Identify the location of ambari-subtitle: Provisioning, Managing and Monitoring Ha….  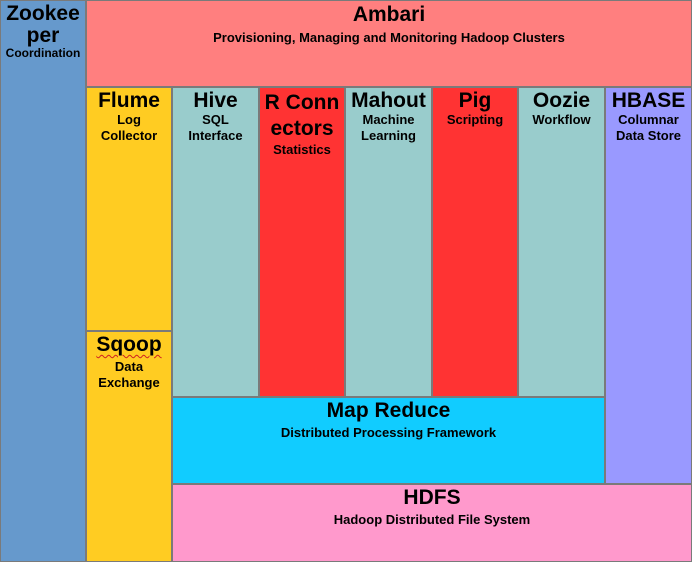
(389, 37).